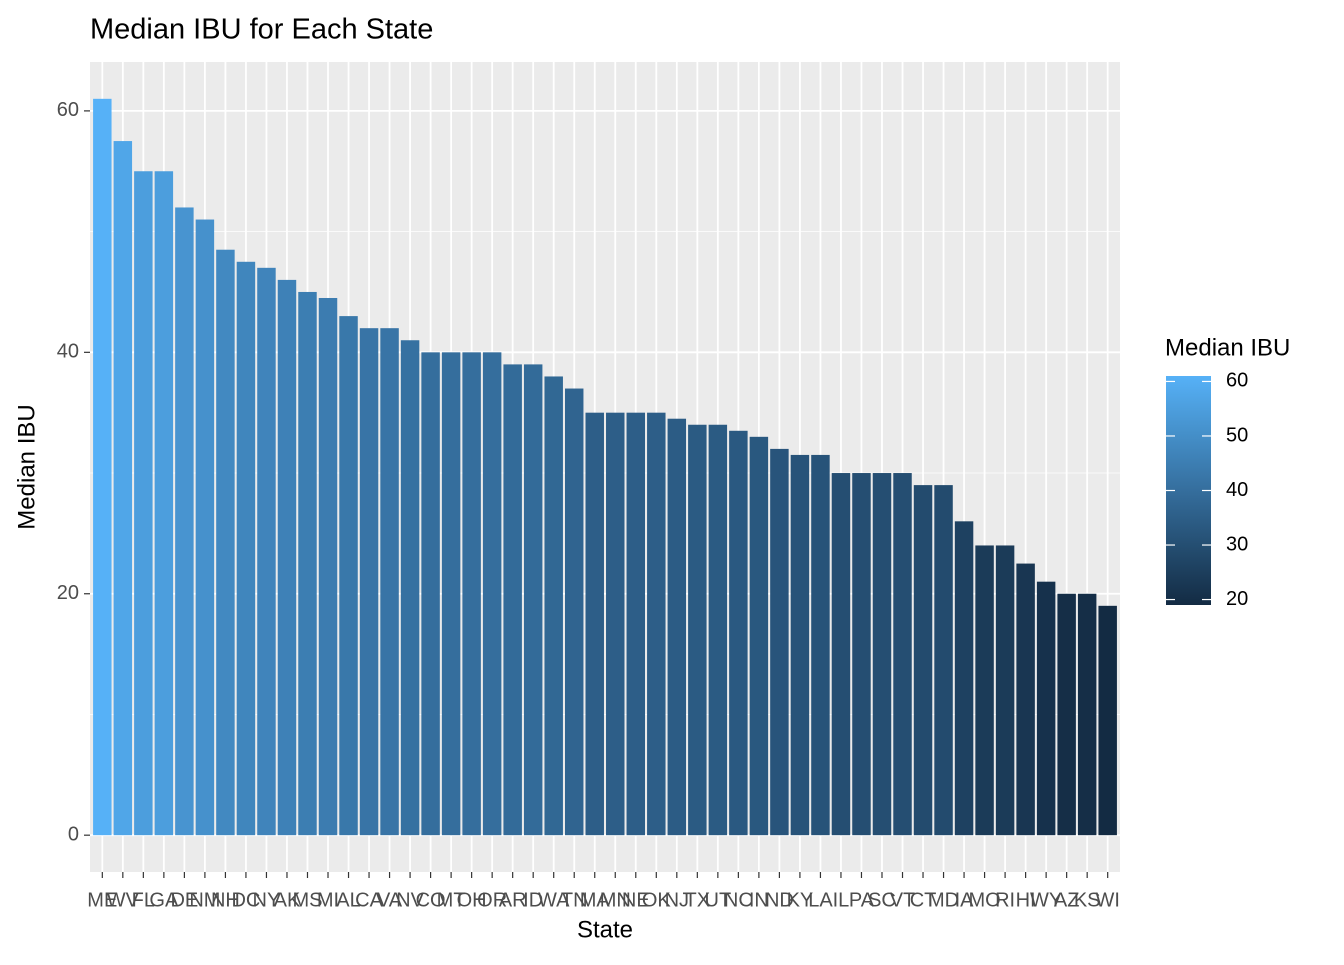 The image size is (1344, 965). I want to click on y-tick-label: 0, so click(73, 834).